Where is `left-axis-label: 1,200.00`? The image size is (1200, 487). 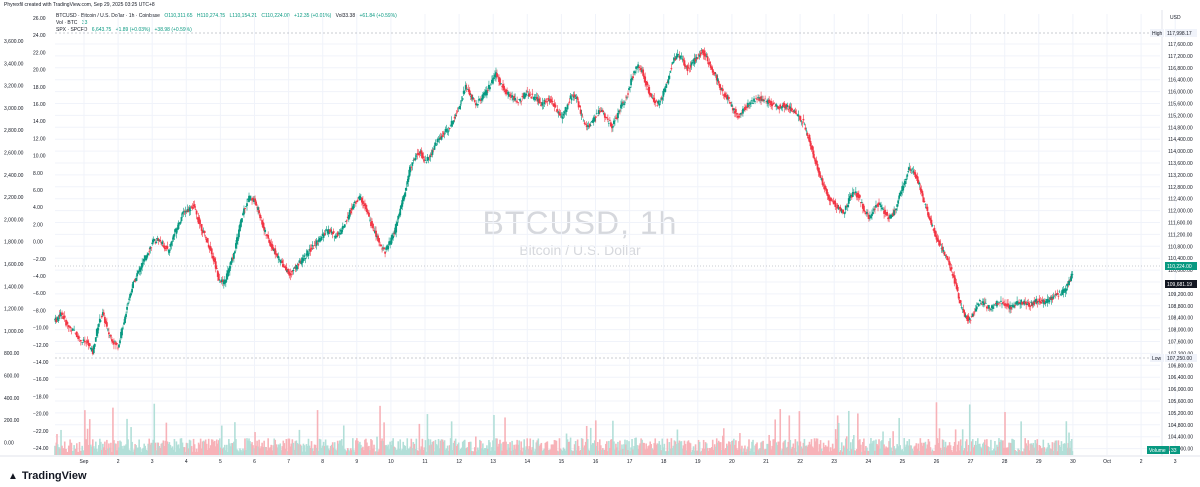 left-axis-label: 1,200.00 is located at coordinates (14, 310).